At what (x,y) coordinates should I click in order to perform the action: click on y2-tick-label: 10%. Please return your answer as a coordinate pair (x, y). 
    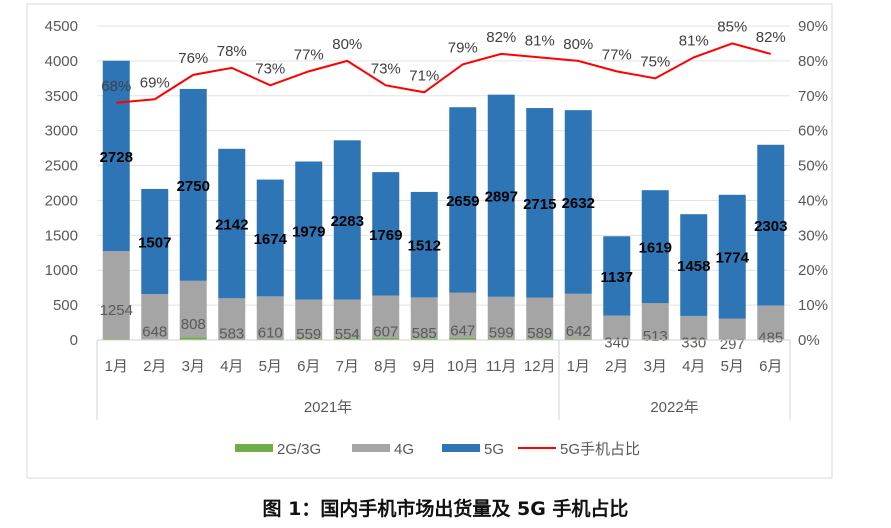
    Looking at the image, I should click on (813, 305).